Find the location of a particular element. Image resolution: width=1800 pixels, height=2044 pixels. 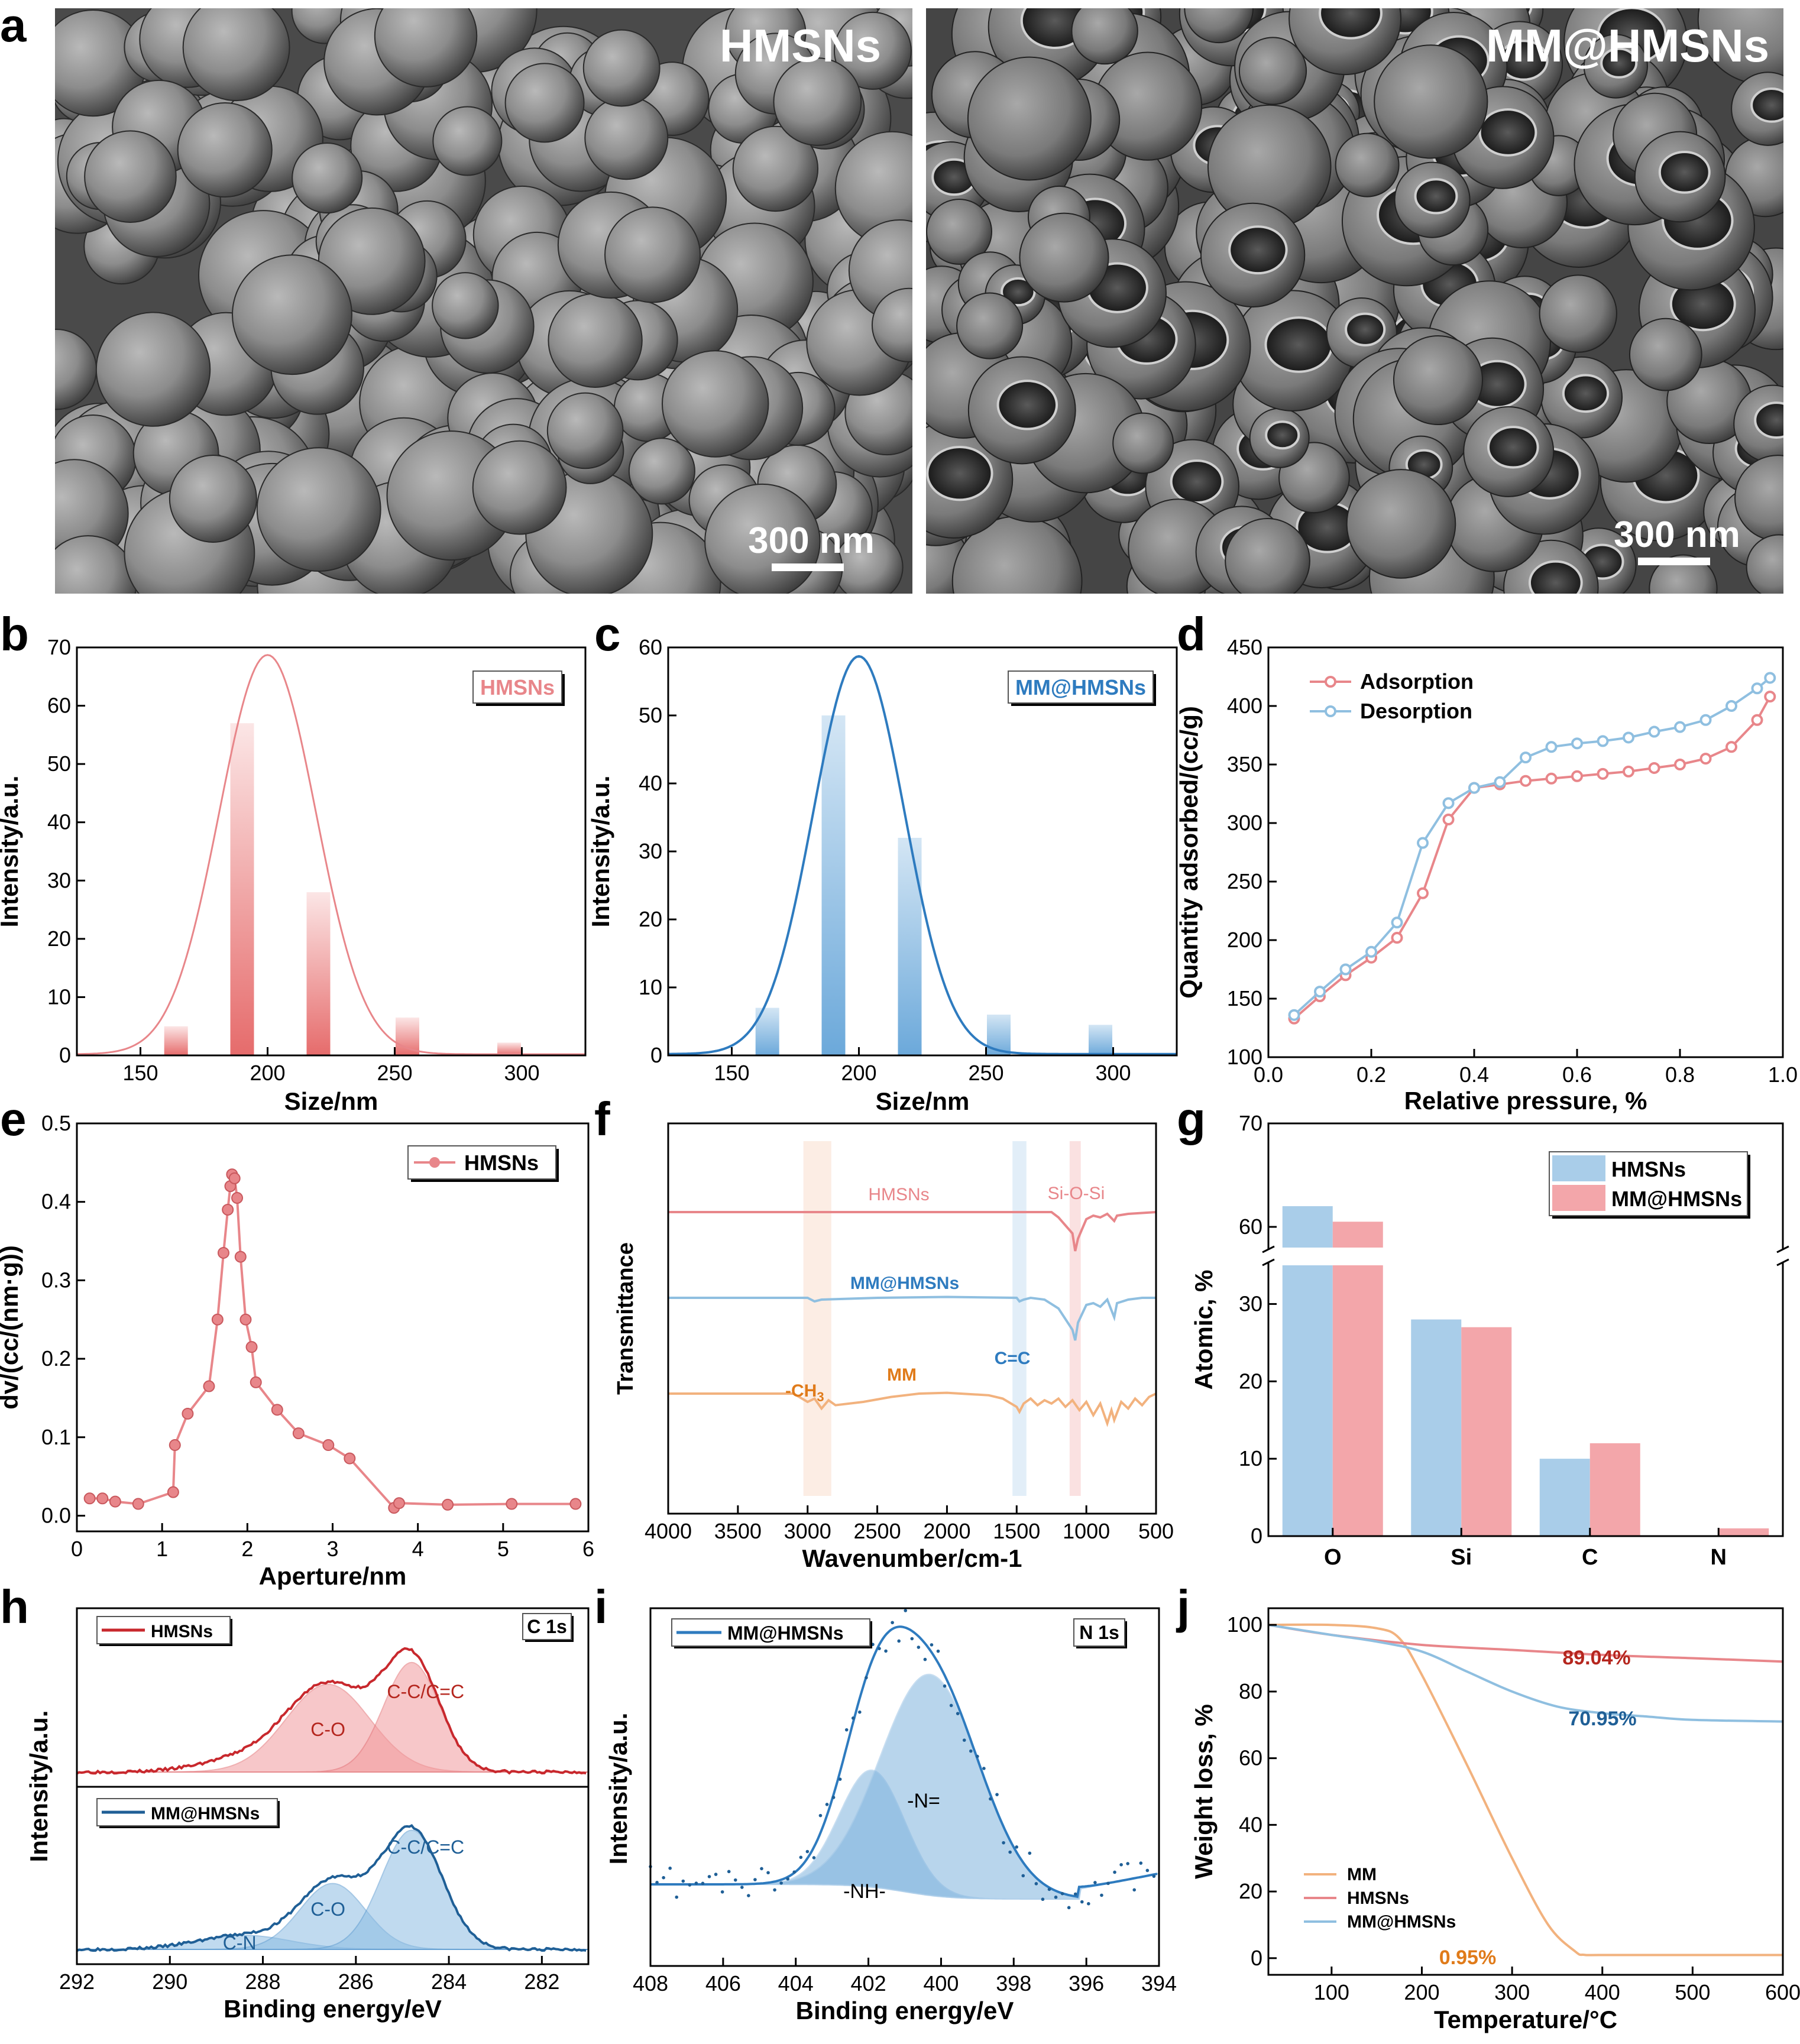

y-axis-label: Weight loss, % is located at coordinates (1204, 1791).